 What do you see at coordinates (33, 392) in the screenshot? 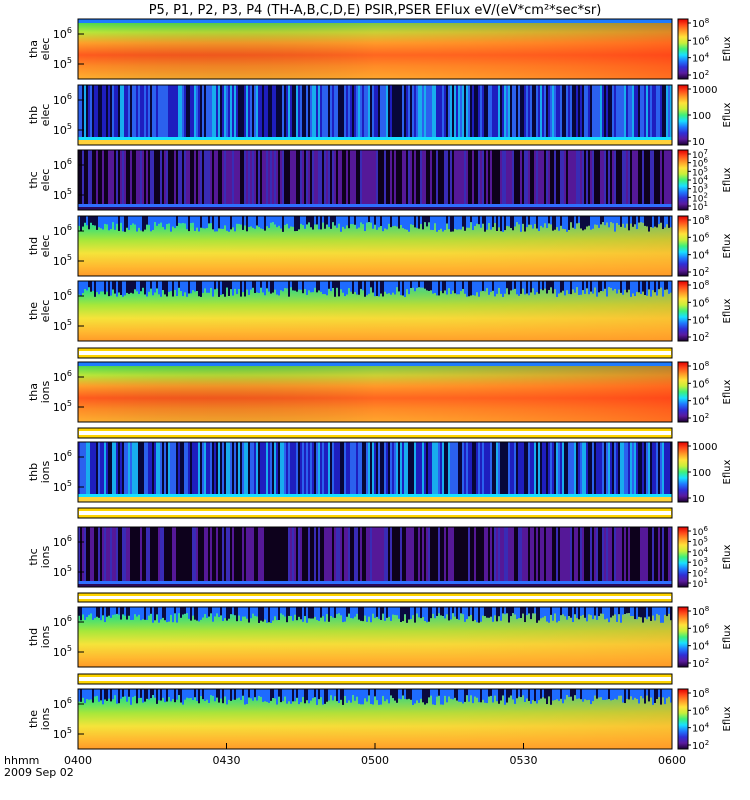
I see `panel-probe-label: tha` at bounding box center [33, 392].